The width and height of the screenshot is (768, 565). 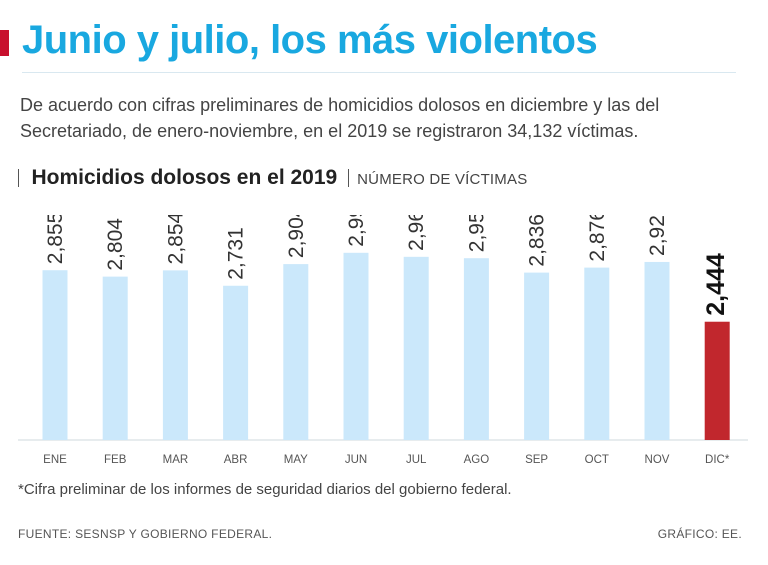 What do you see at coordinates (477, 460) in the screenshot?
I see `x-tick-label: AGO` at bounding box center [477, 460].